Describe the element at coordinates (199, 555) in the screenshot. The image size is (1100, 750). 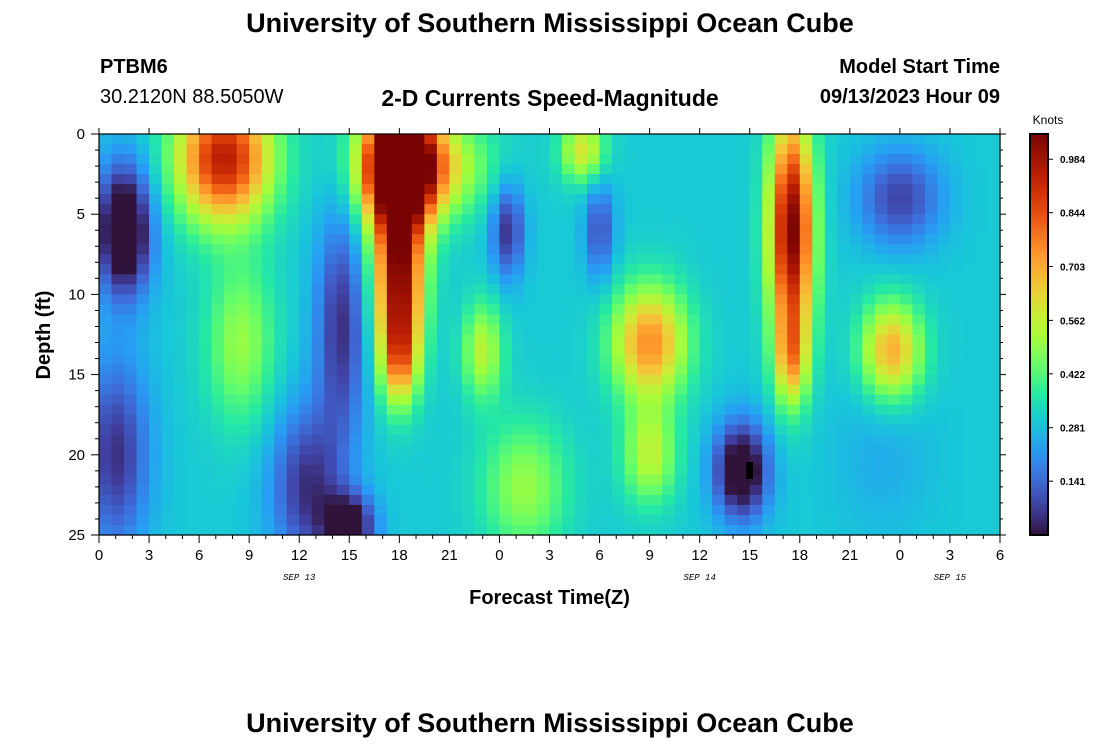
I see `x-tick-label: 6` at that location.